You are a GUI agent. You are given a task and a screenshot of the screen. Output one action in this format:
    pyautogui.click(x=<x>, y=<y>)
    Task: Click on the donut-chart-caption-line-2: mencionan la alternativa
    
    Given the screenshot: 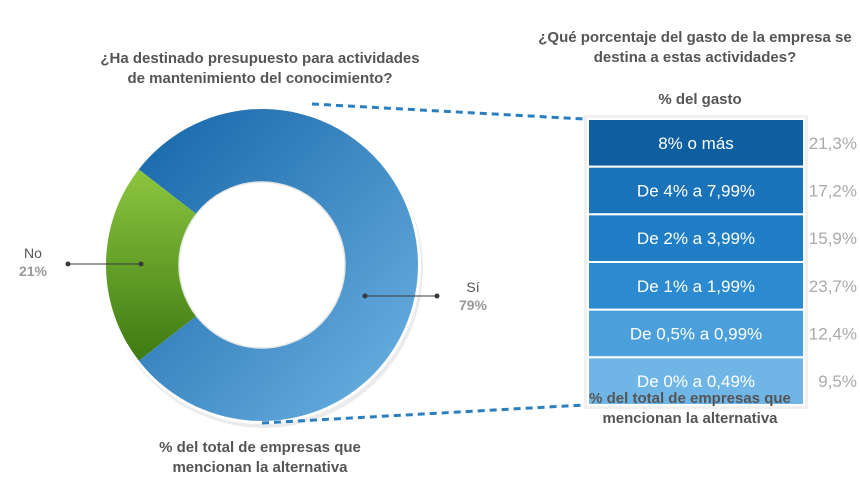 What is the action you would take?
    pyautogui.click(x=260, y=467)
    